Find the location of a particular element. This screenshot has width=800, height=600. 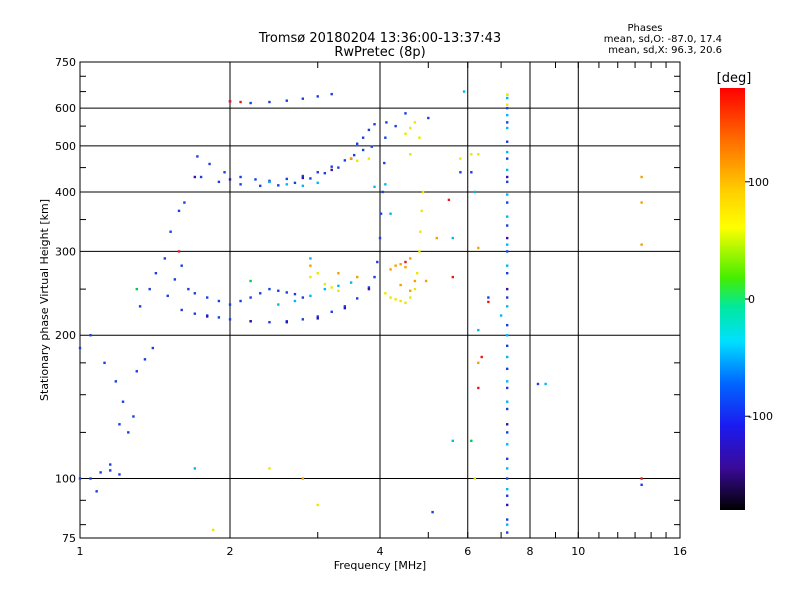

x-tick-label: 1 is located at coordinates (80, 551).